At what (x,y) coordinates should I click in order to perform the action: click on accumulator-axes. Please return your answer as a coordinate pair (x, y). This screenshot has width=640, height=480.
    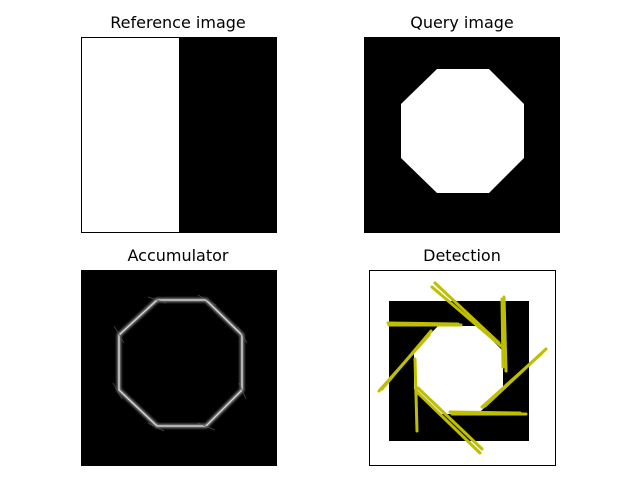
    Looking at the image, I should click on (179, 368).